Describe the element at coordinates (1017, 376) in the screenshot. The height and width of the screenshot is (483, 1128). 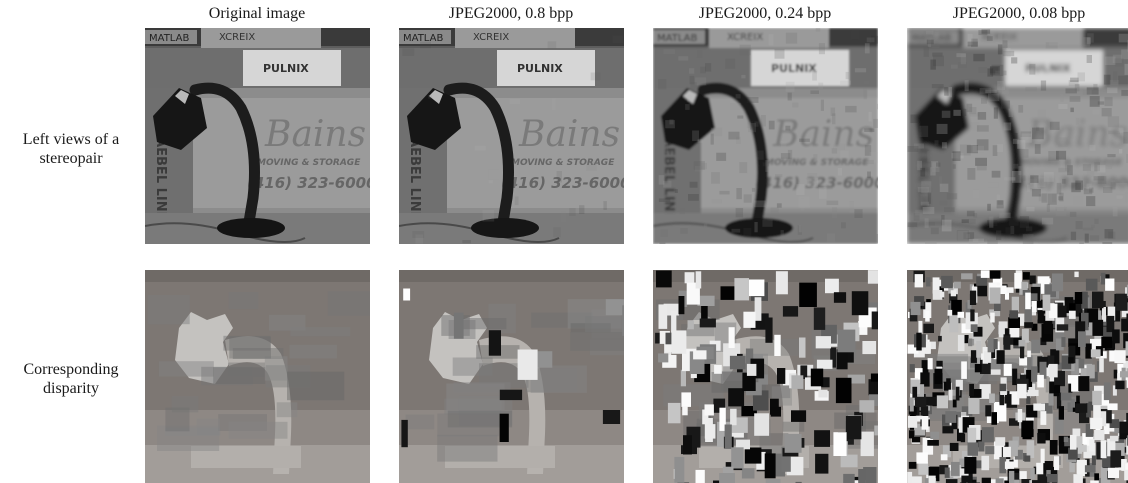
I see `disparity-map-0.08bpp` at that location.